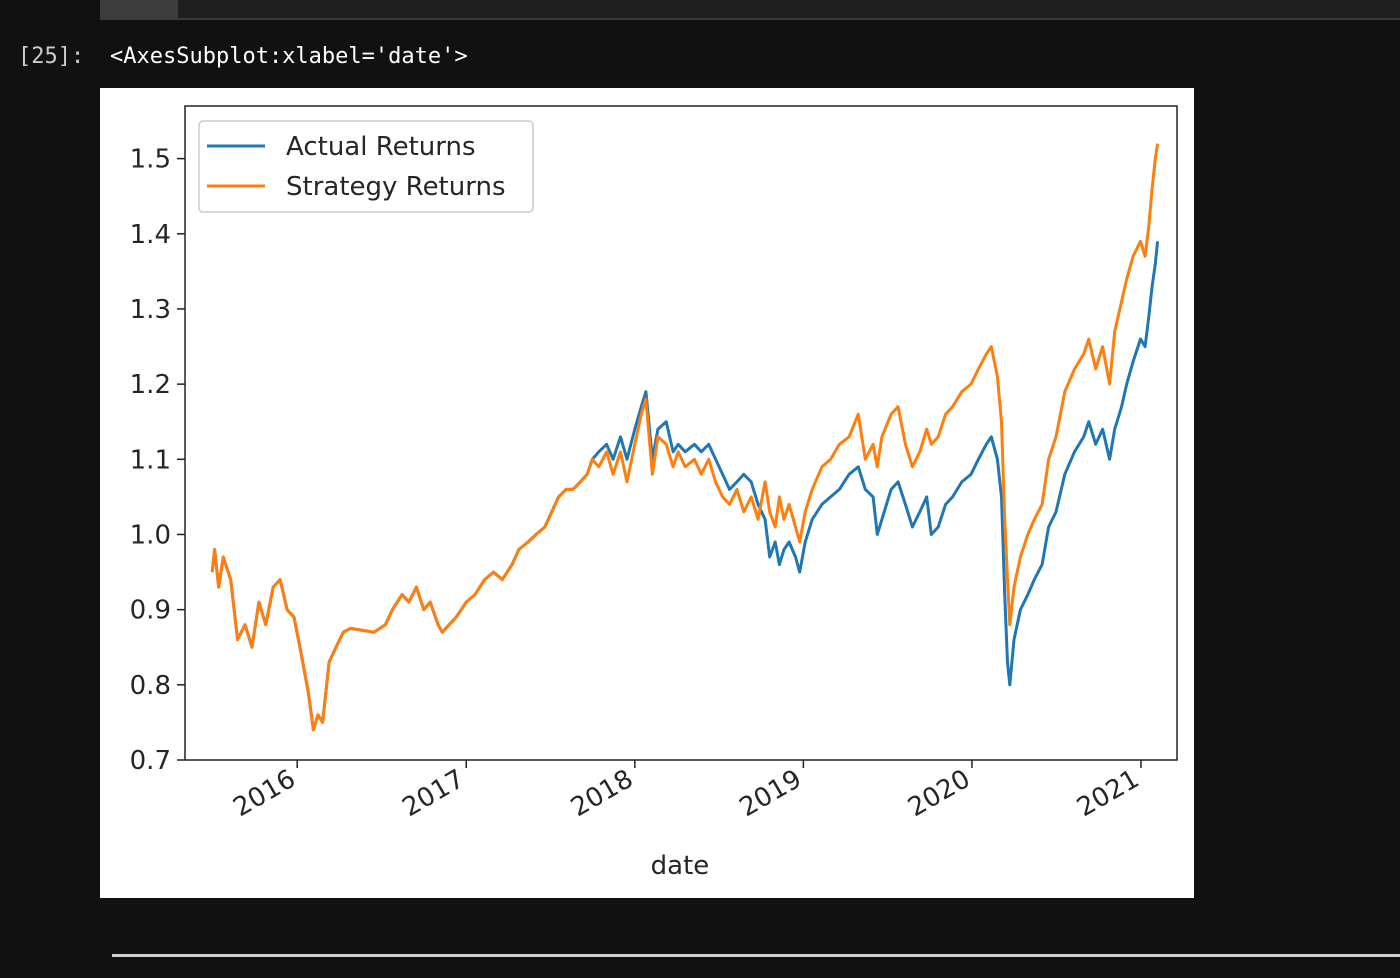 This screenshot has height=978, width=1400. I want to click on x-tick-label: 2016, so click(264, 793).